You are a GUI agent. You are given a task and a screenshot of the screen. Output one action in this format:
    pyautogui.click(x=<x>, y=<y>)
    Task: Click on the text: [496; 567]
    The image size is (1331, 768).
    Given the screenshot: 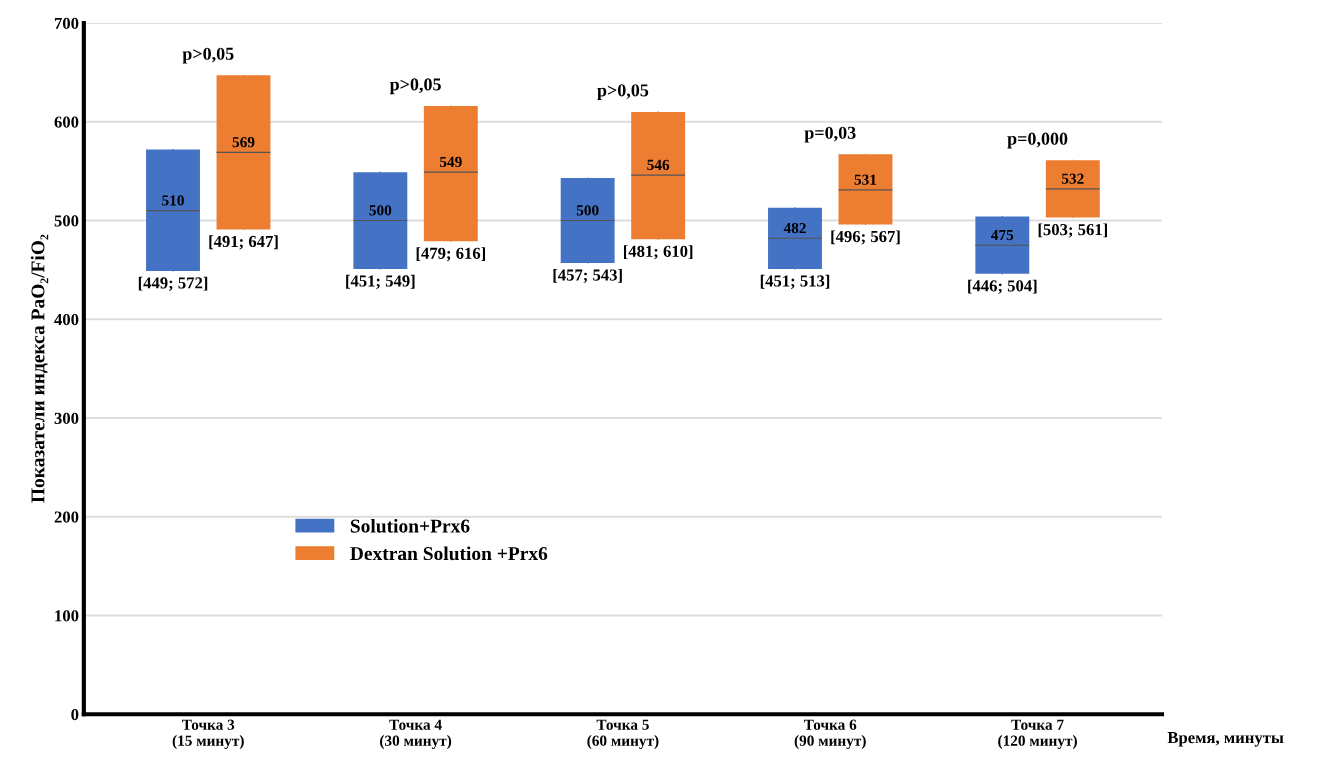 What is the action you would take?
    pyautogui.click(x=865, y=237)
    